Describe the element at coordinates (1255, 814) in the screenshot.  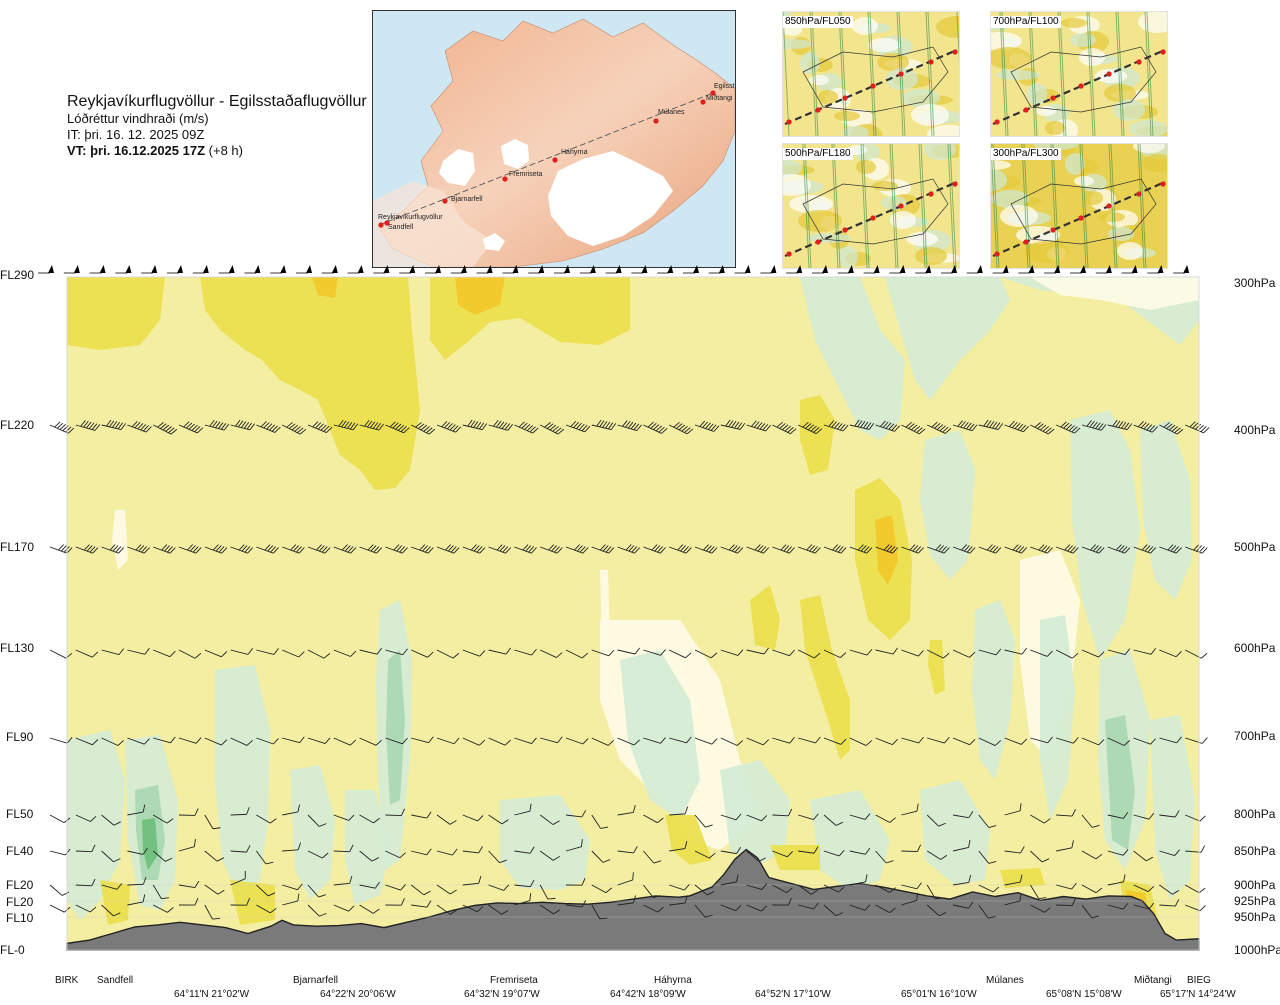
I see `right-axis-label: 800hPa` at that location.